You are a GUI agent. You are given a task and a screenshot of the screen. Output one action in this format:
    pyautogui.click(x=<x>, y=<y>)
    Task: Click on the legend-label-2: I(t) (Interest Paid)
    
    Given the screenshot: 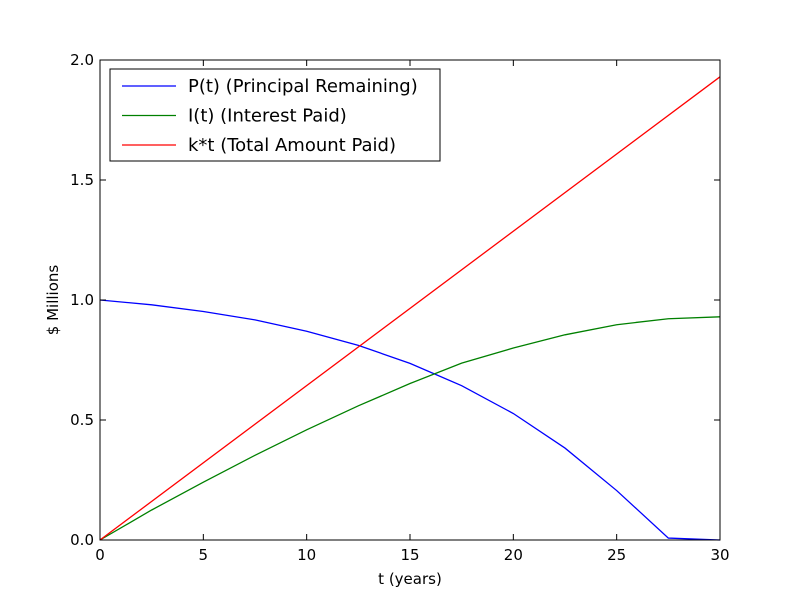 What is the action you would take?
    pyautogui.click(x=267, y=116)
    